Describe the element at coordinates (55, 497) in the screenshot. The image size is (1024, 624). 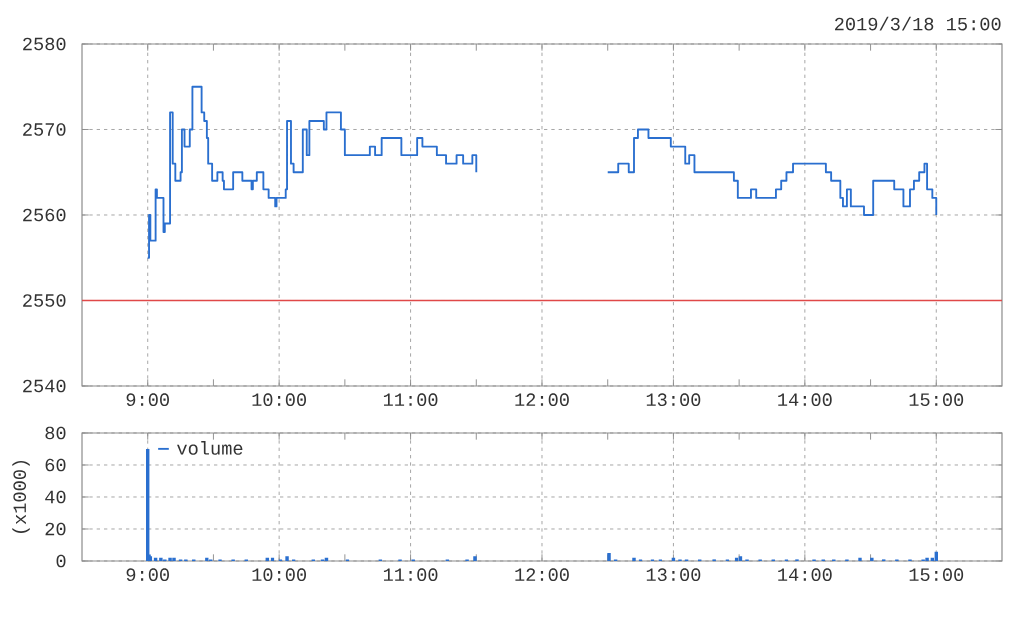
I see `y-tick-label: 40` at that location.